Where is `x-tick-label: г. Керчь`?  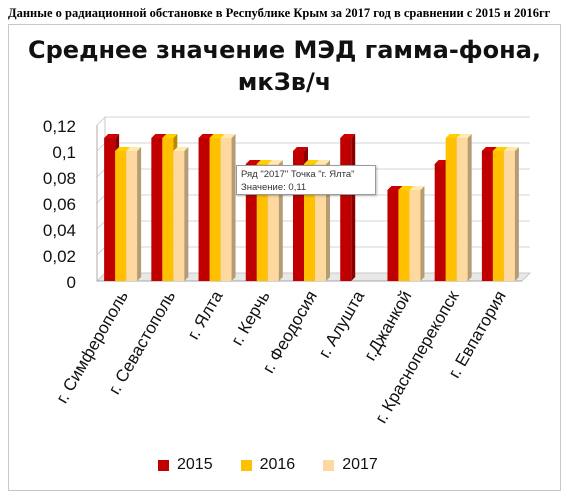 x-tick-label: г. Керчь is located at coordinates (250, 317).